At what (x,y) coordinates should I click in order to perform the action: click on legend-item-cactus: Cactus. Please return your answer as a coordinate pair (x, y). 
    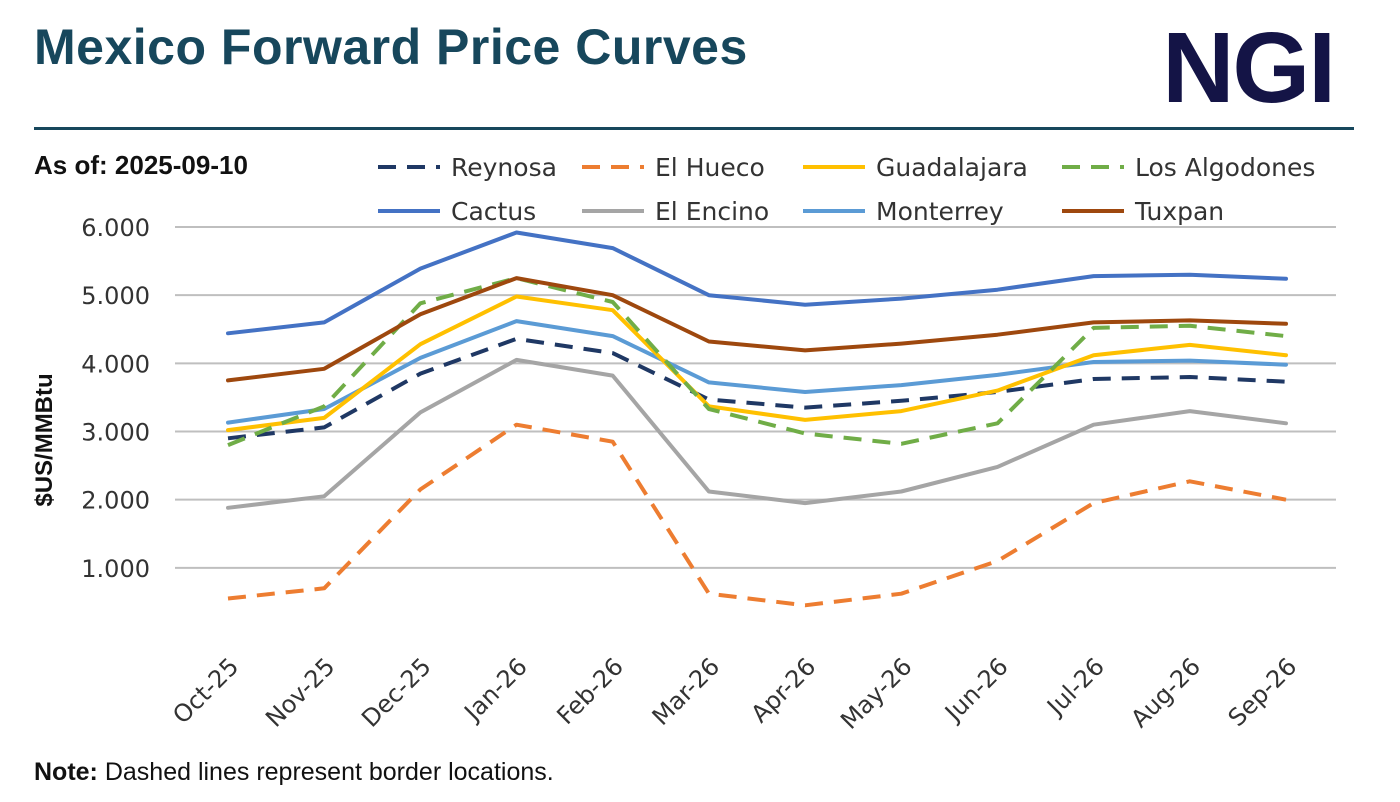
    Looking at the image, I should click on (457, 211).